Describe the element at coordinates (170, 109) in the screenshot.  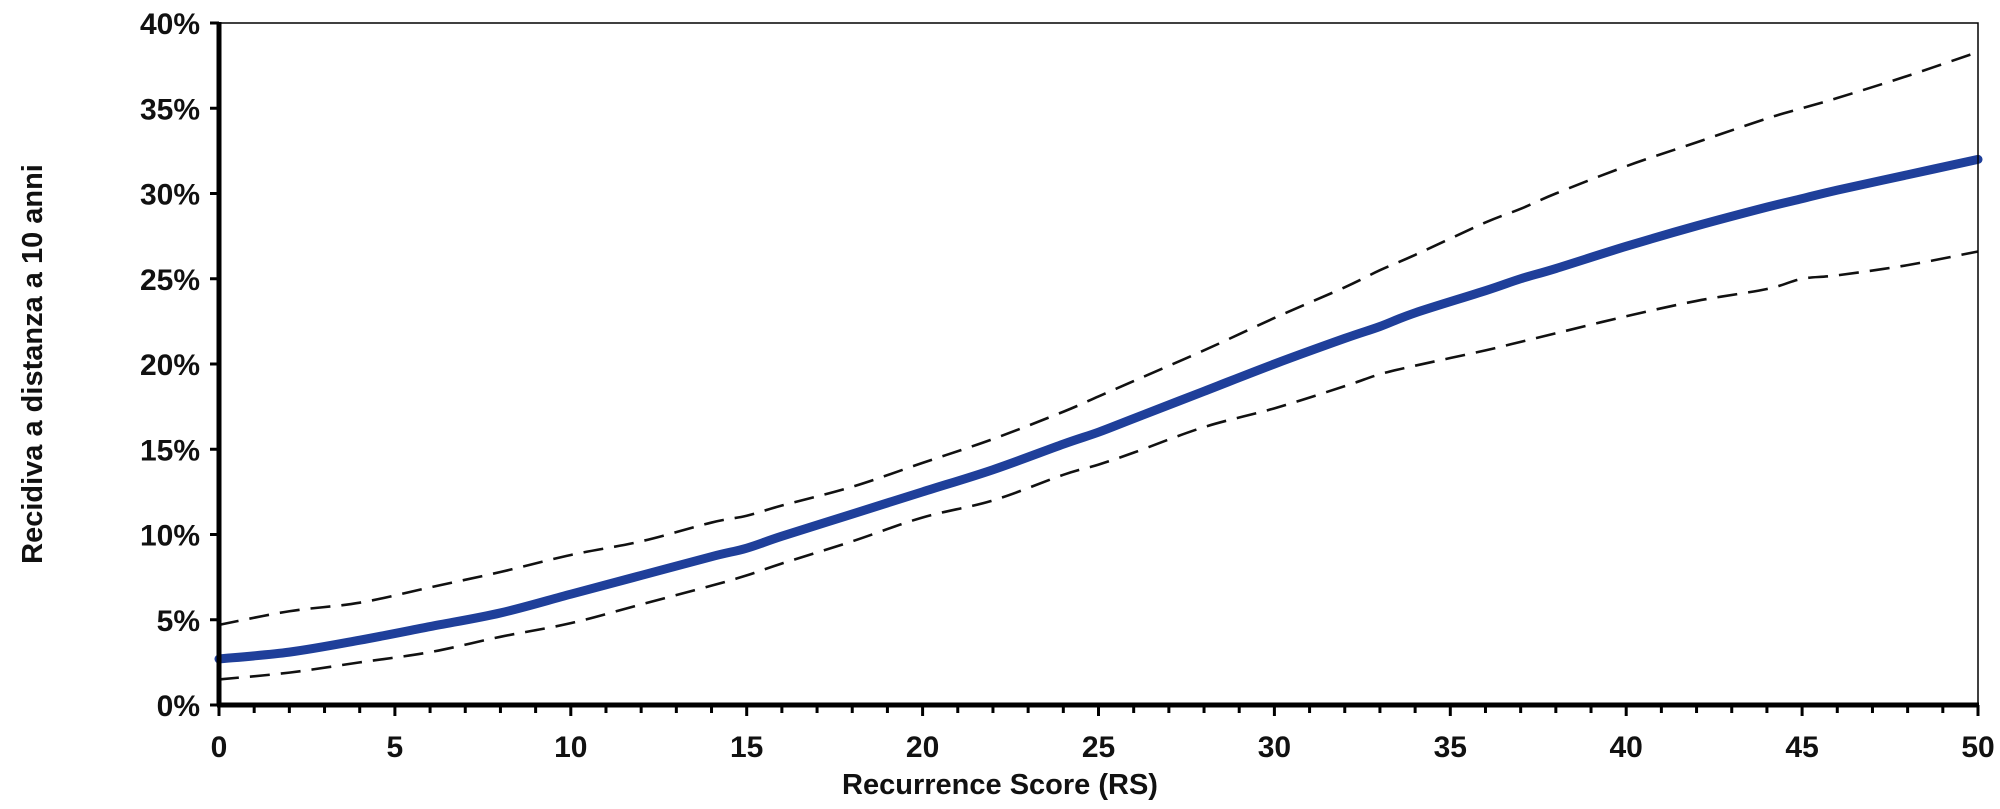
I see `y-tick-label: 35%` at that location.